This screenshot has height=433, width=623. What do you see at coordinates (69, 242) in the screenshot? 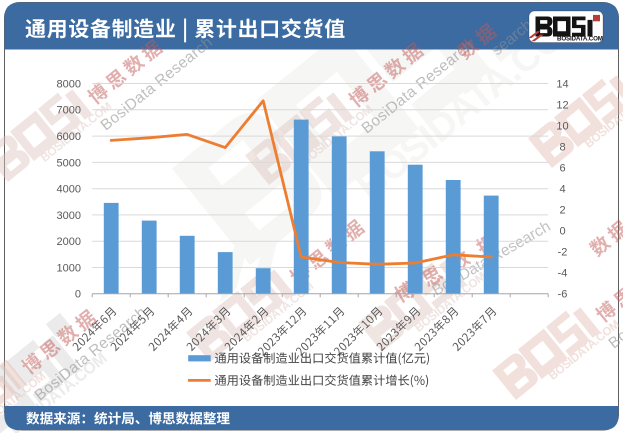
I see `svg-text: 2000` at bounding box center [69, 242].